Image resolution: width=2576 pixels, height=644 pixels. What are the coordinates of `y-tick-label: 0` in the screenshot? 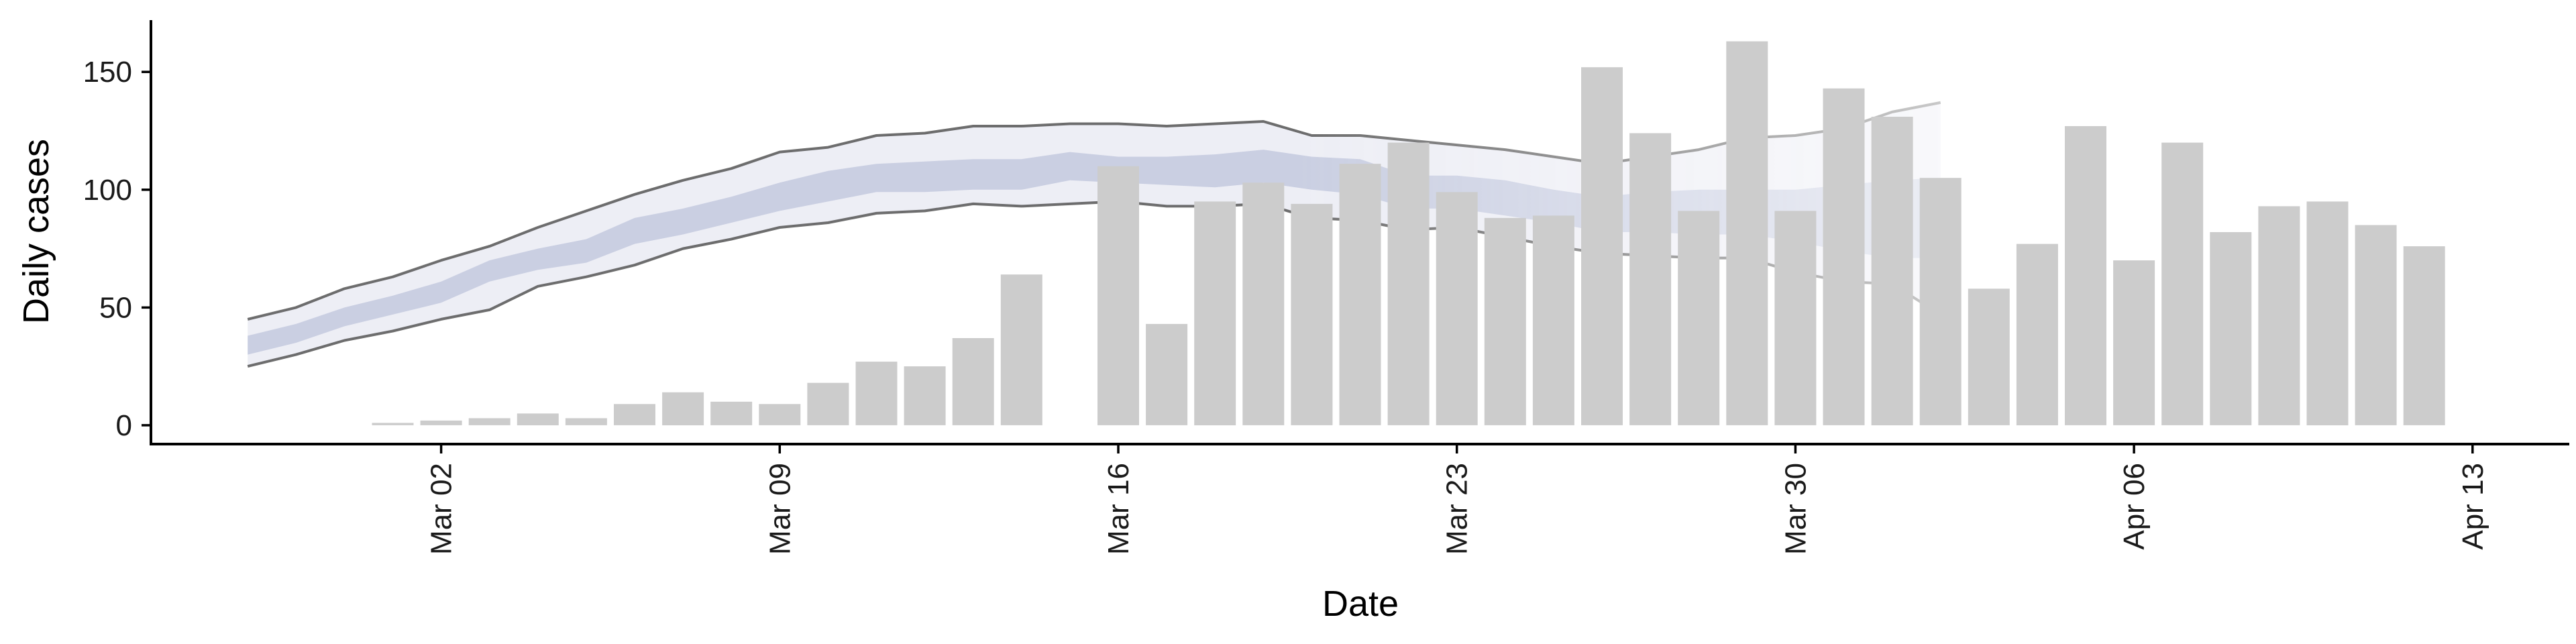 It's located at (124, 425).